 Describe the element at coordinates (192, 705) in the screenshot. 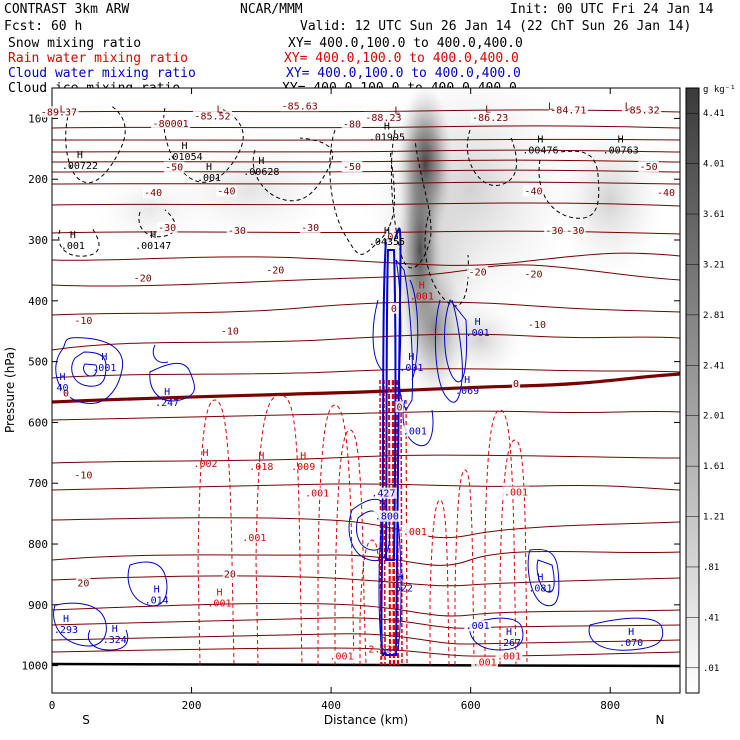

I see `x-tick-label: 200` at that location.